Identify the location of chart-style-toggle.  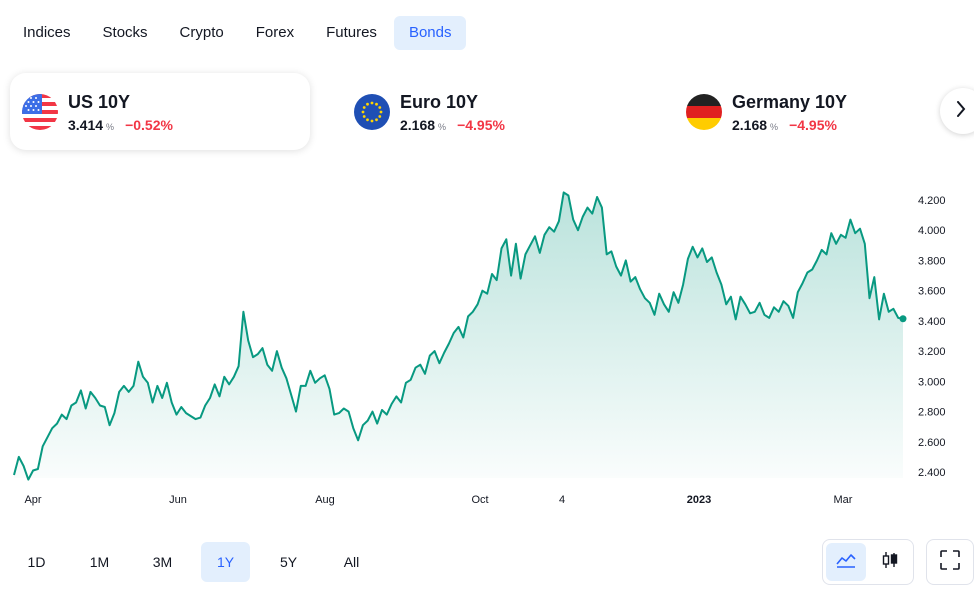
(868, 562).